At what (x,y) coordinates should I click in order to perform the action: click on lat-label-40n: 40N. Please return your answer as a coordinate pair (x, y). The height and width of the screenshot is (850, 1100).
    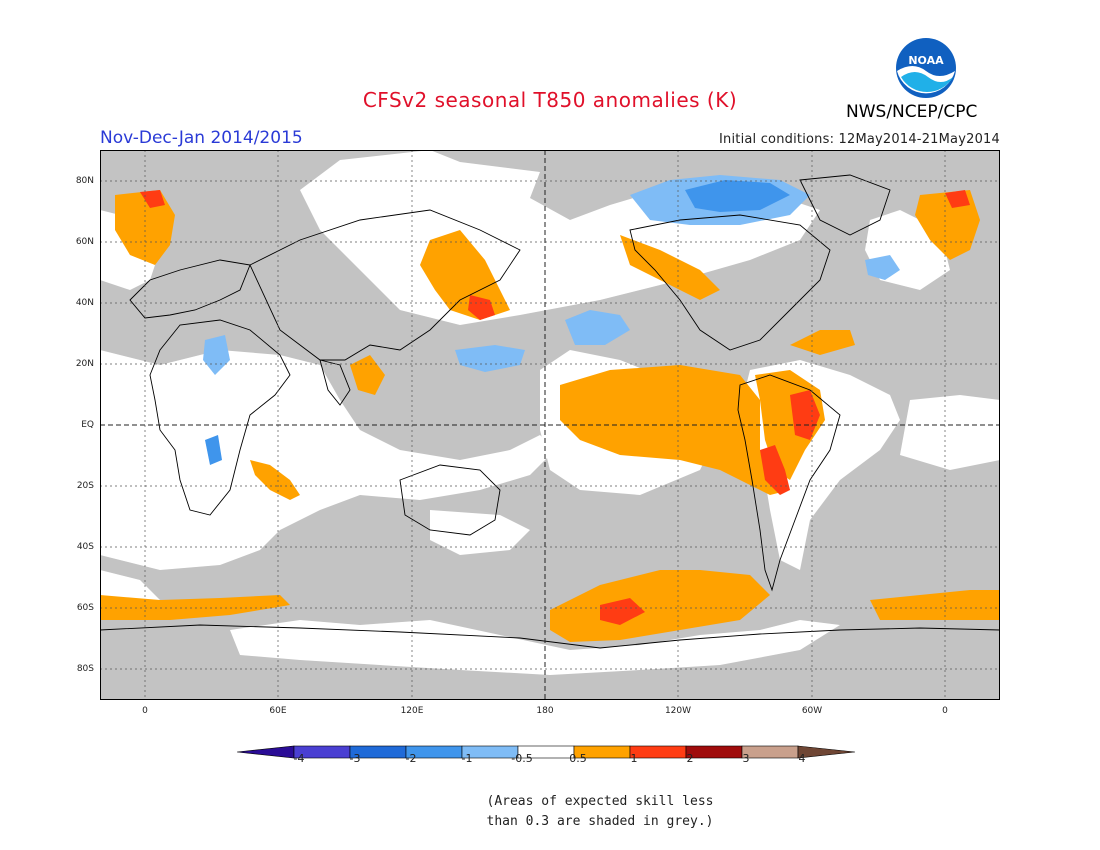
    Looking at the image, I should click on (84, 303).